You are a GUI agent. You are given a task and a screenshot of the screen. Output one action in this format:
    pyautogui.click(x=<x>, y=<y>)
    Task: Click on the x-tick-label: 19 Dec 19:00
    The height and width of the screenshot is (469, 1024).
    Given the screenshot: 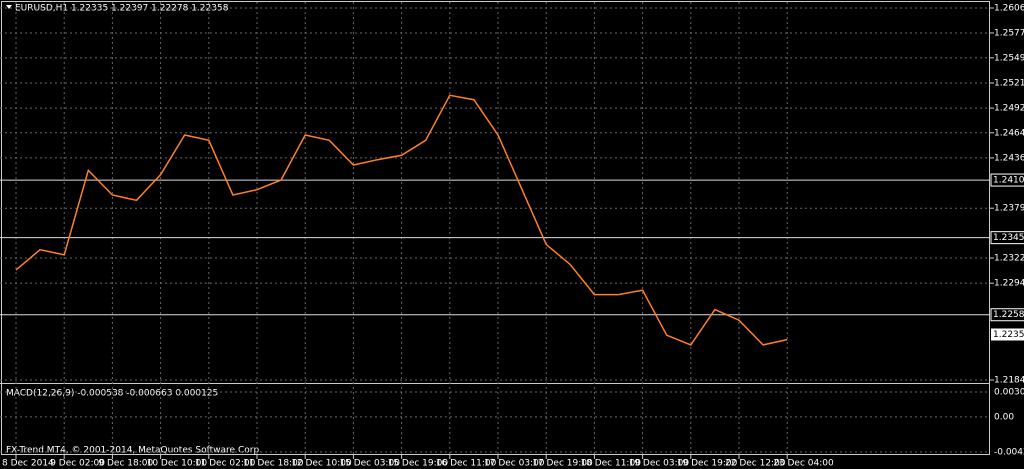 What is the action you would take?
    pyautogui.click(x=707, y=464)
    